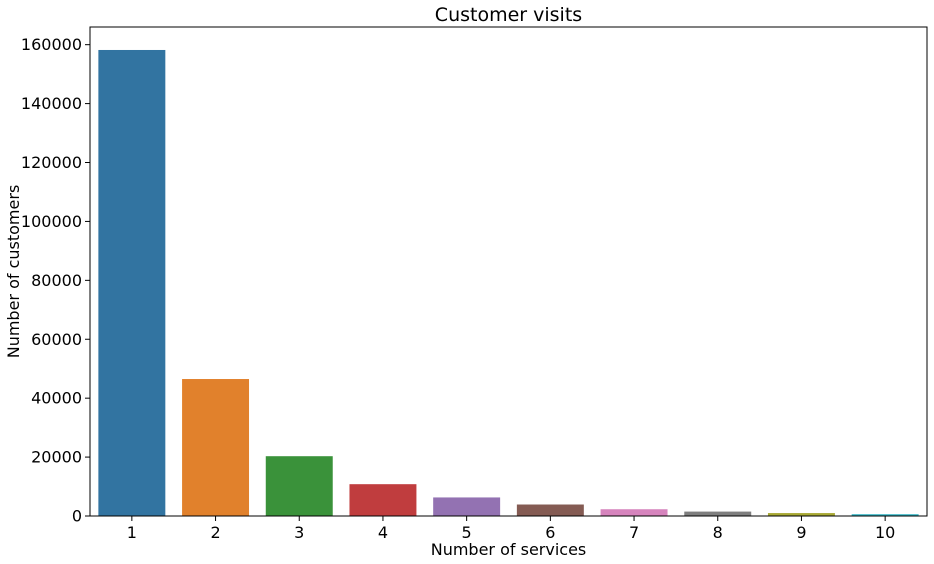 The height and width of the screenshot is (564, 934). What do you see at coordinates (801, 532) in the screenshot?
I see `x-tick-label: 9` at bounding box center [801, 532].